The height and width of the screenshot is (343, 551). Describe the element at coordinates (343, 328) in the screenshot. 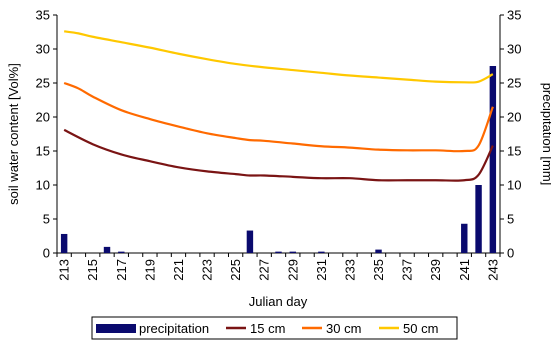

I see `legend-label-30cm: 30 cm` at that location.